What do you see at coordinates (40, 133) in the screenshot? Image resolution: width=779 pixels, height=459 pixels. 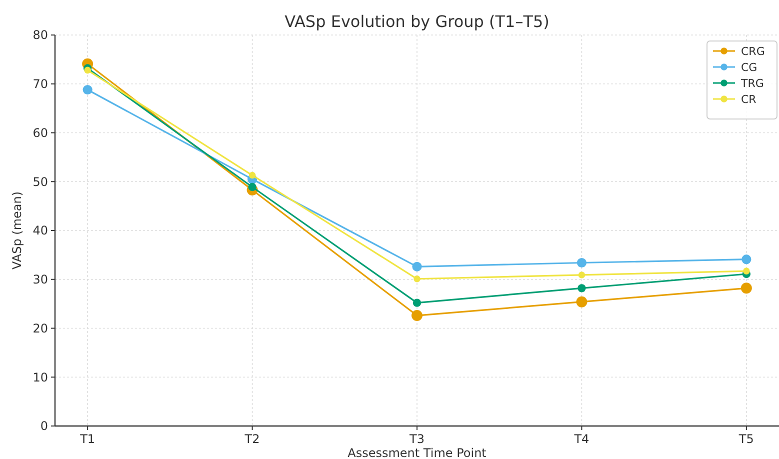 I see `y-tick-label: 60` at bounding box center [40, 133].